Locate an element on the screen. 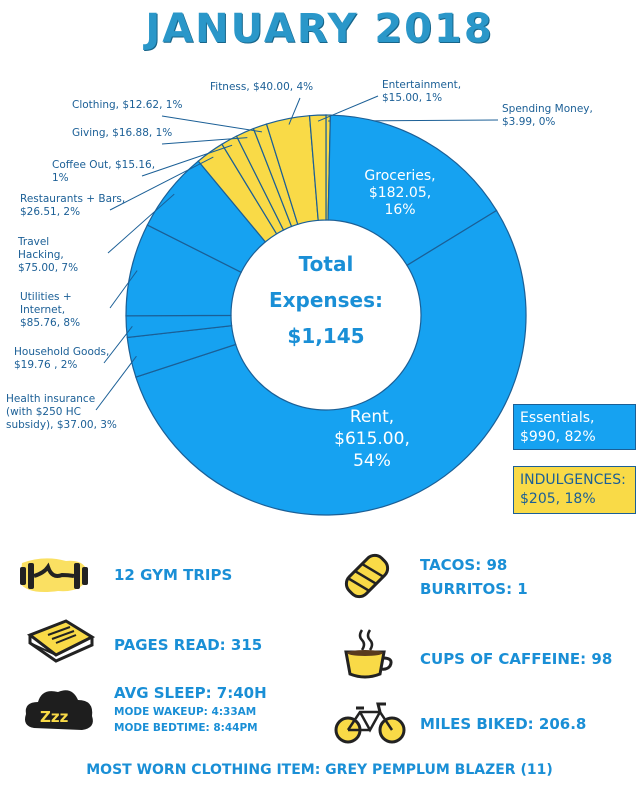 The image size is (639, 792). donut-slice-groceries is located at coordinates (412, 190).